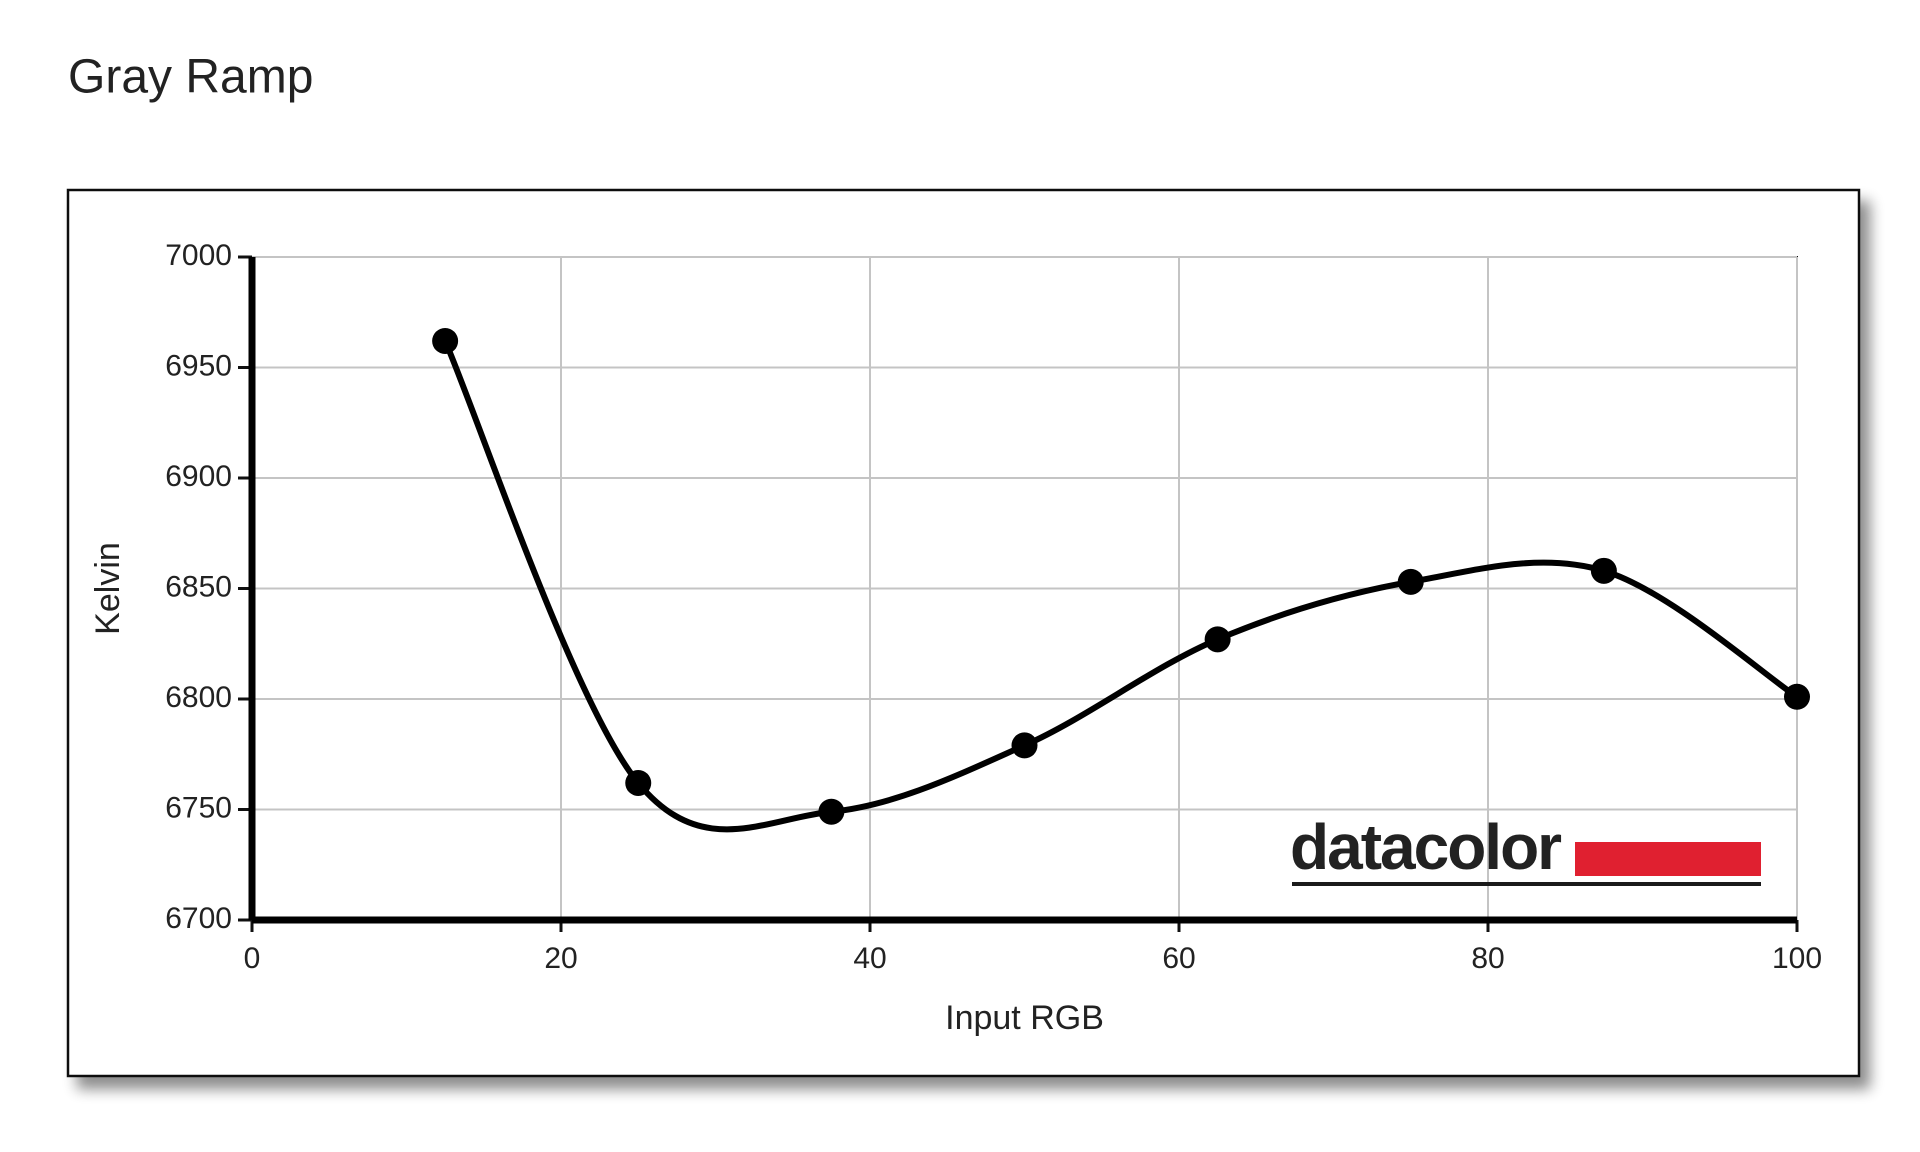 The height and width of the screenshot is (1152, 1920). What do you see at coordinates (869, 958) in the screenshot?
I see `x-tick-label: 40` at bounding box center [869, 958].